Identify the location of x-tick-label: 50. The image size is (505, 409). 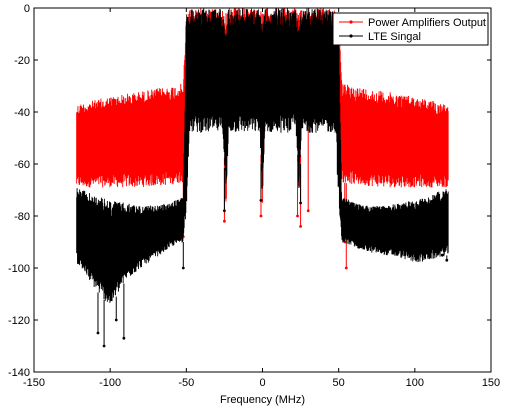
(339, 383).